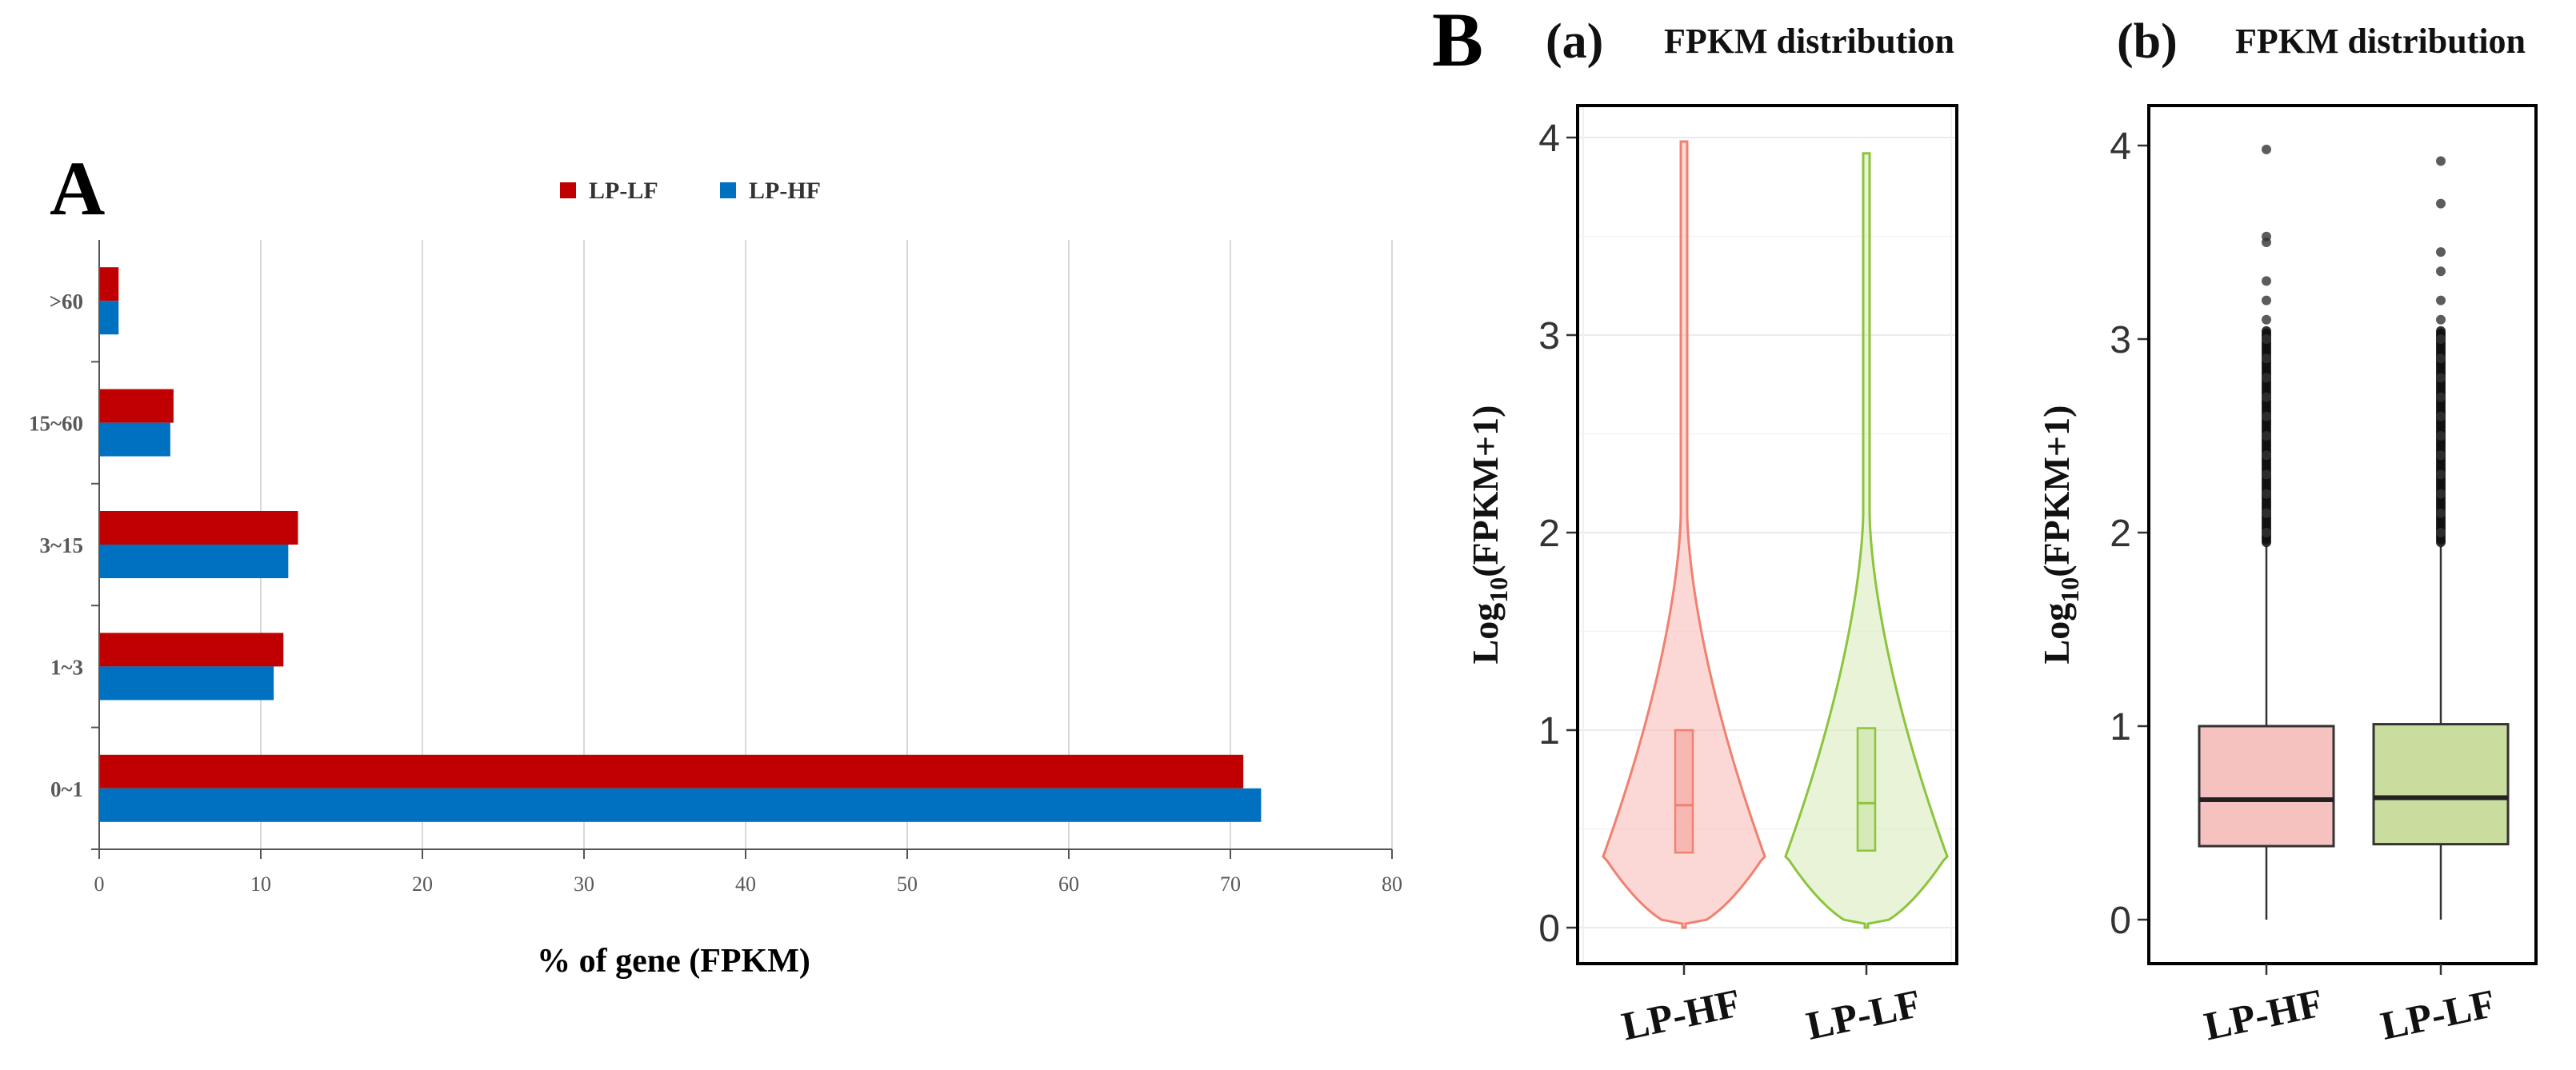 This screenshot has width=2576, height=1070. What do you see at coordinates (1767, 534) in the screenshot?
I see `chart-b-a-frame` at bounding box center [1767, 534].